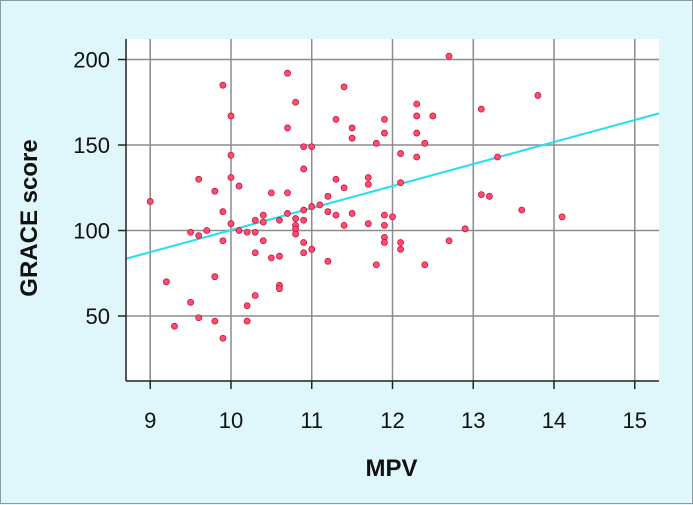 Image resolution: width=693 pixels, height=505 pixels. What do you see at coordinates (392, 420) in the screenshot?
I see `x-tick-label: 12` at bounding box center [392, 420].